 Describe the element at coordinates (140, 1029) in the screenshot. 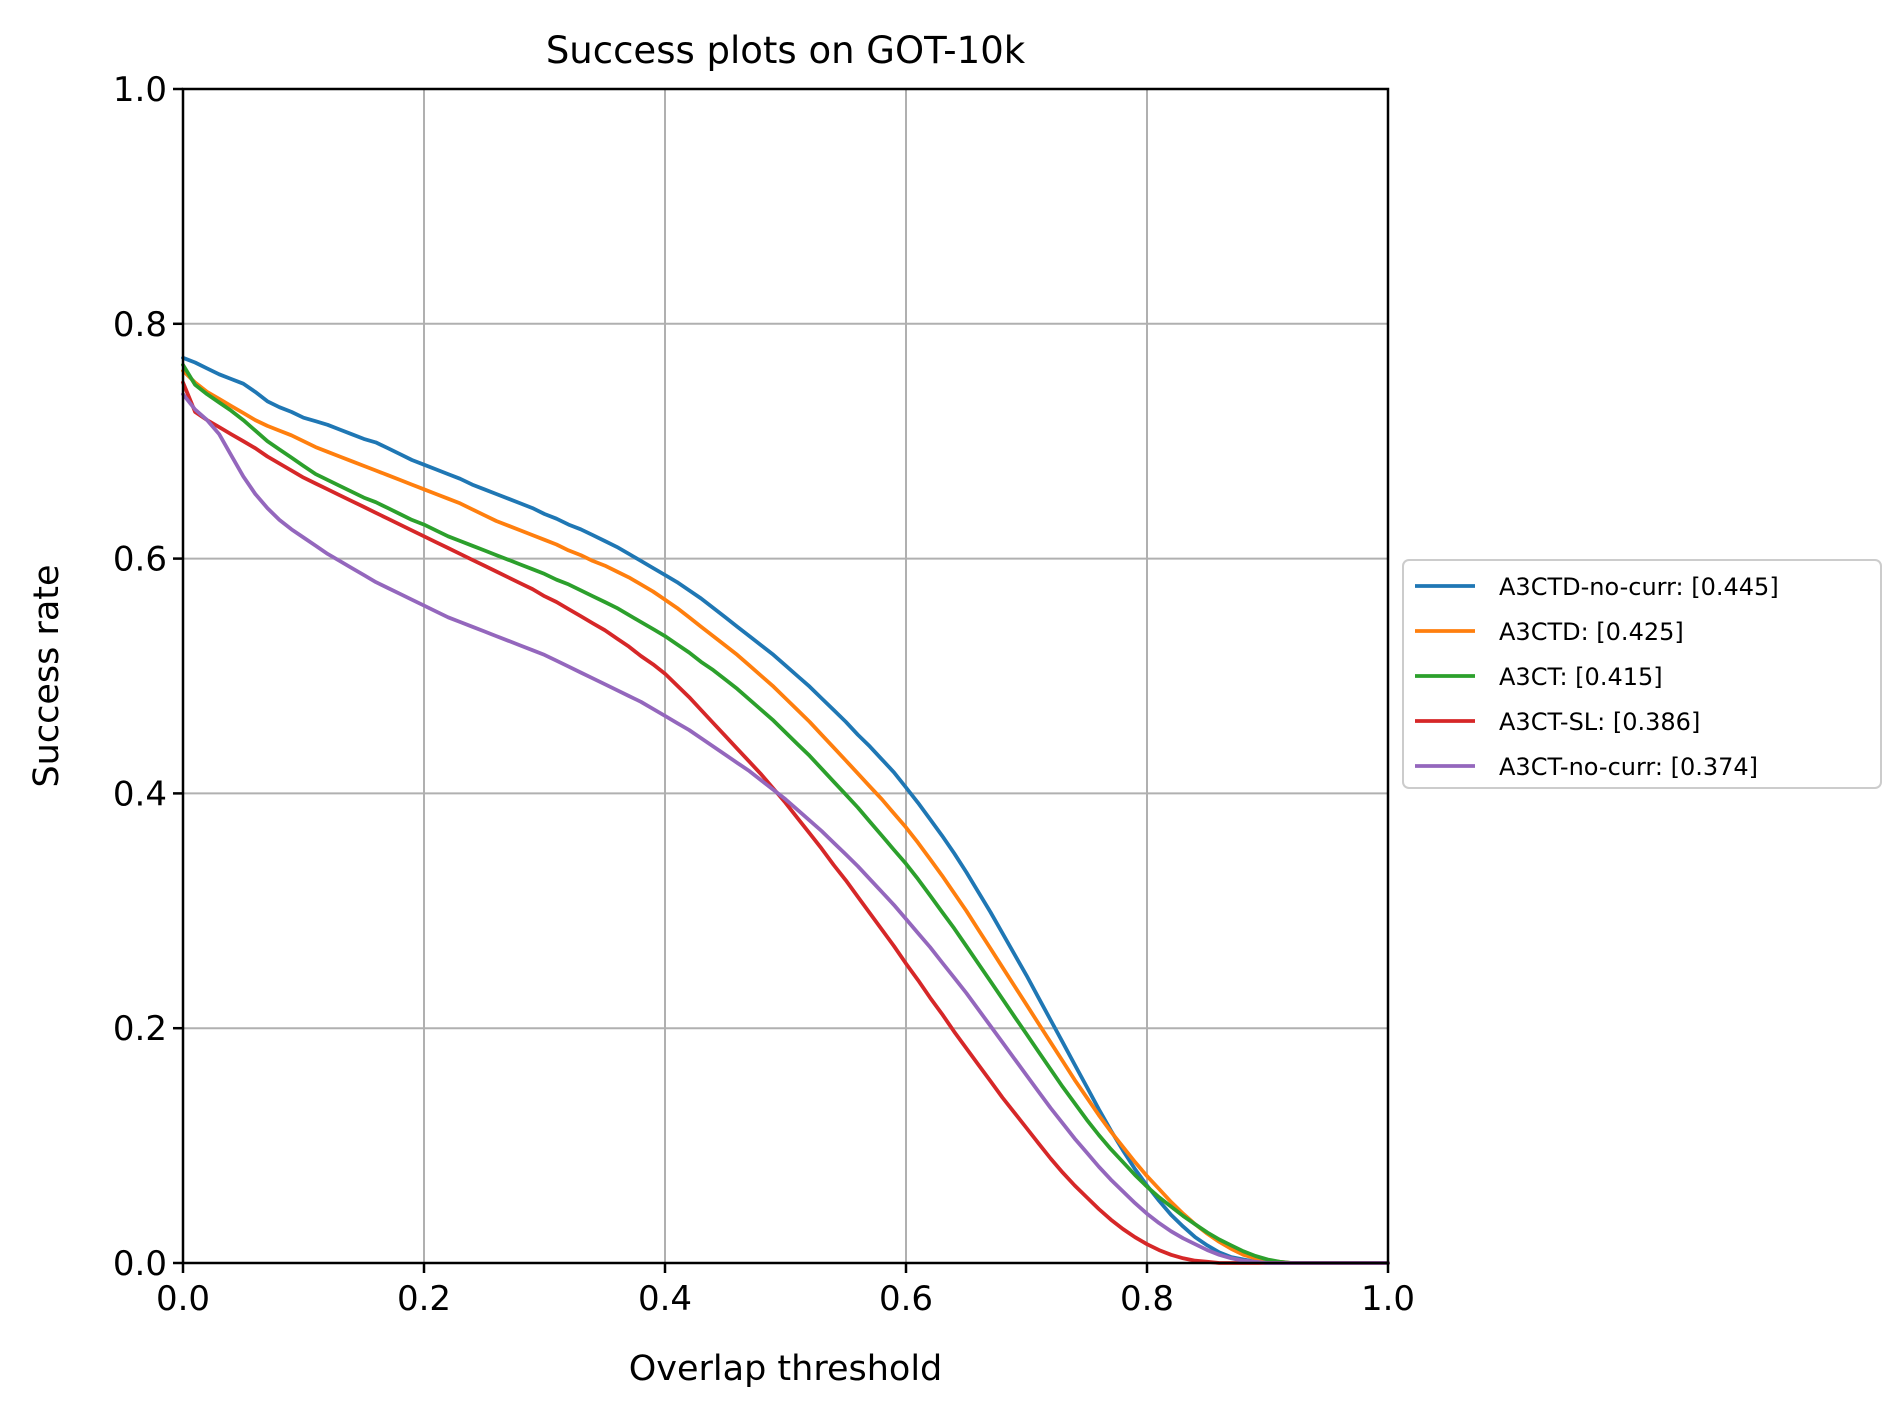

I see `y-tick-label: 0.2` at that location.